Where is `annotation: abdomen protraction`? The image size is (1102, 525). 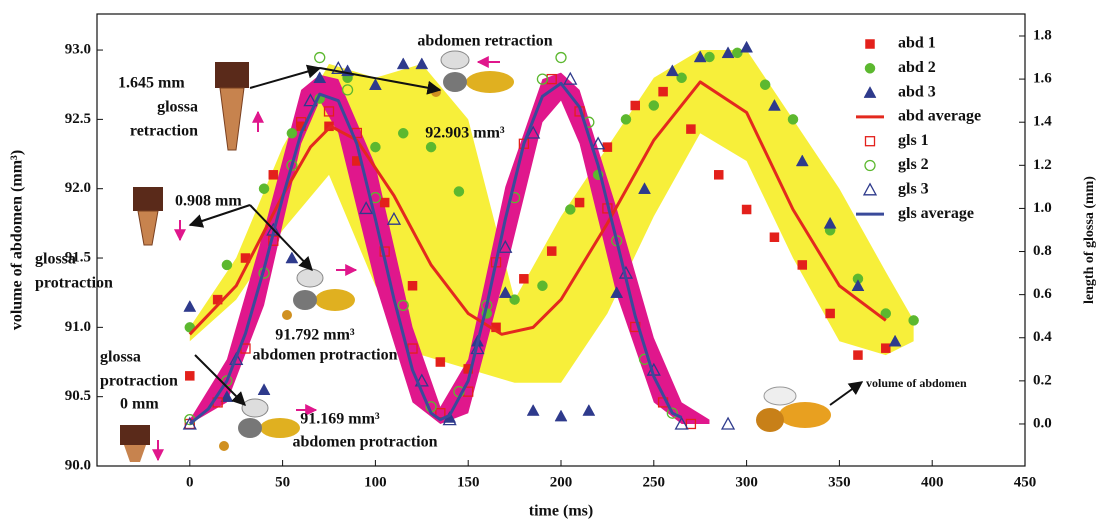 annotation: abdomen protraction is located at coordinates (324, 355).